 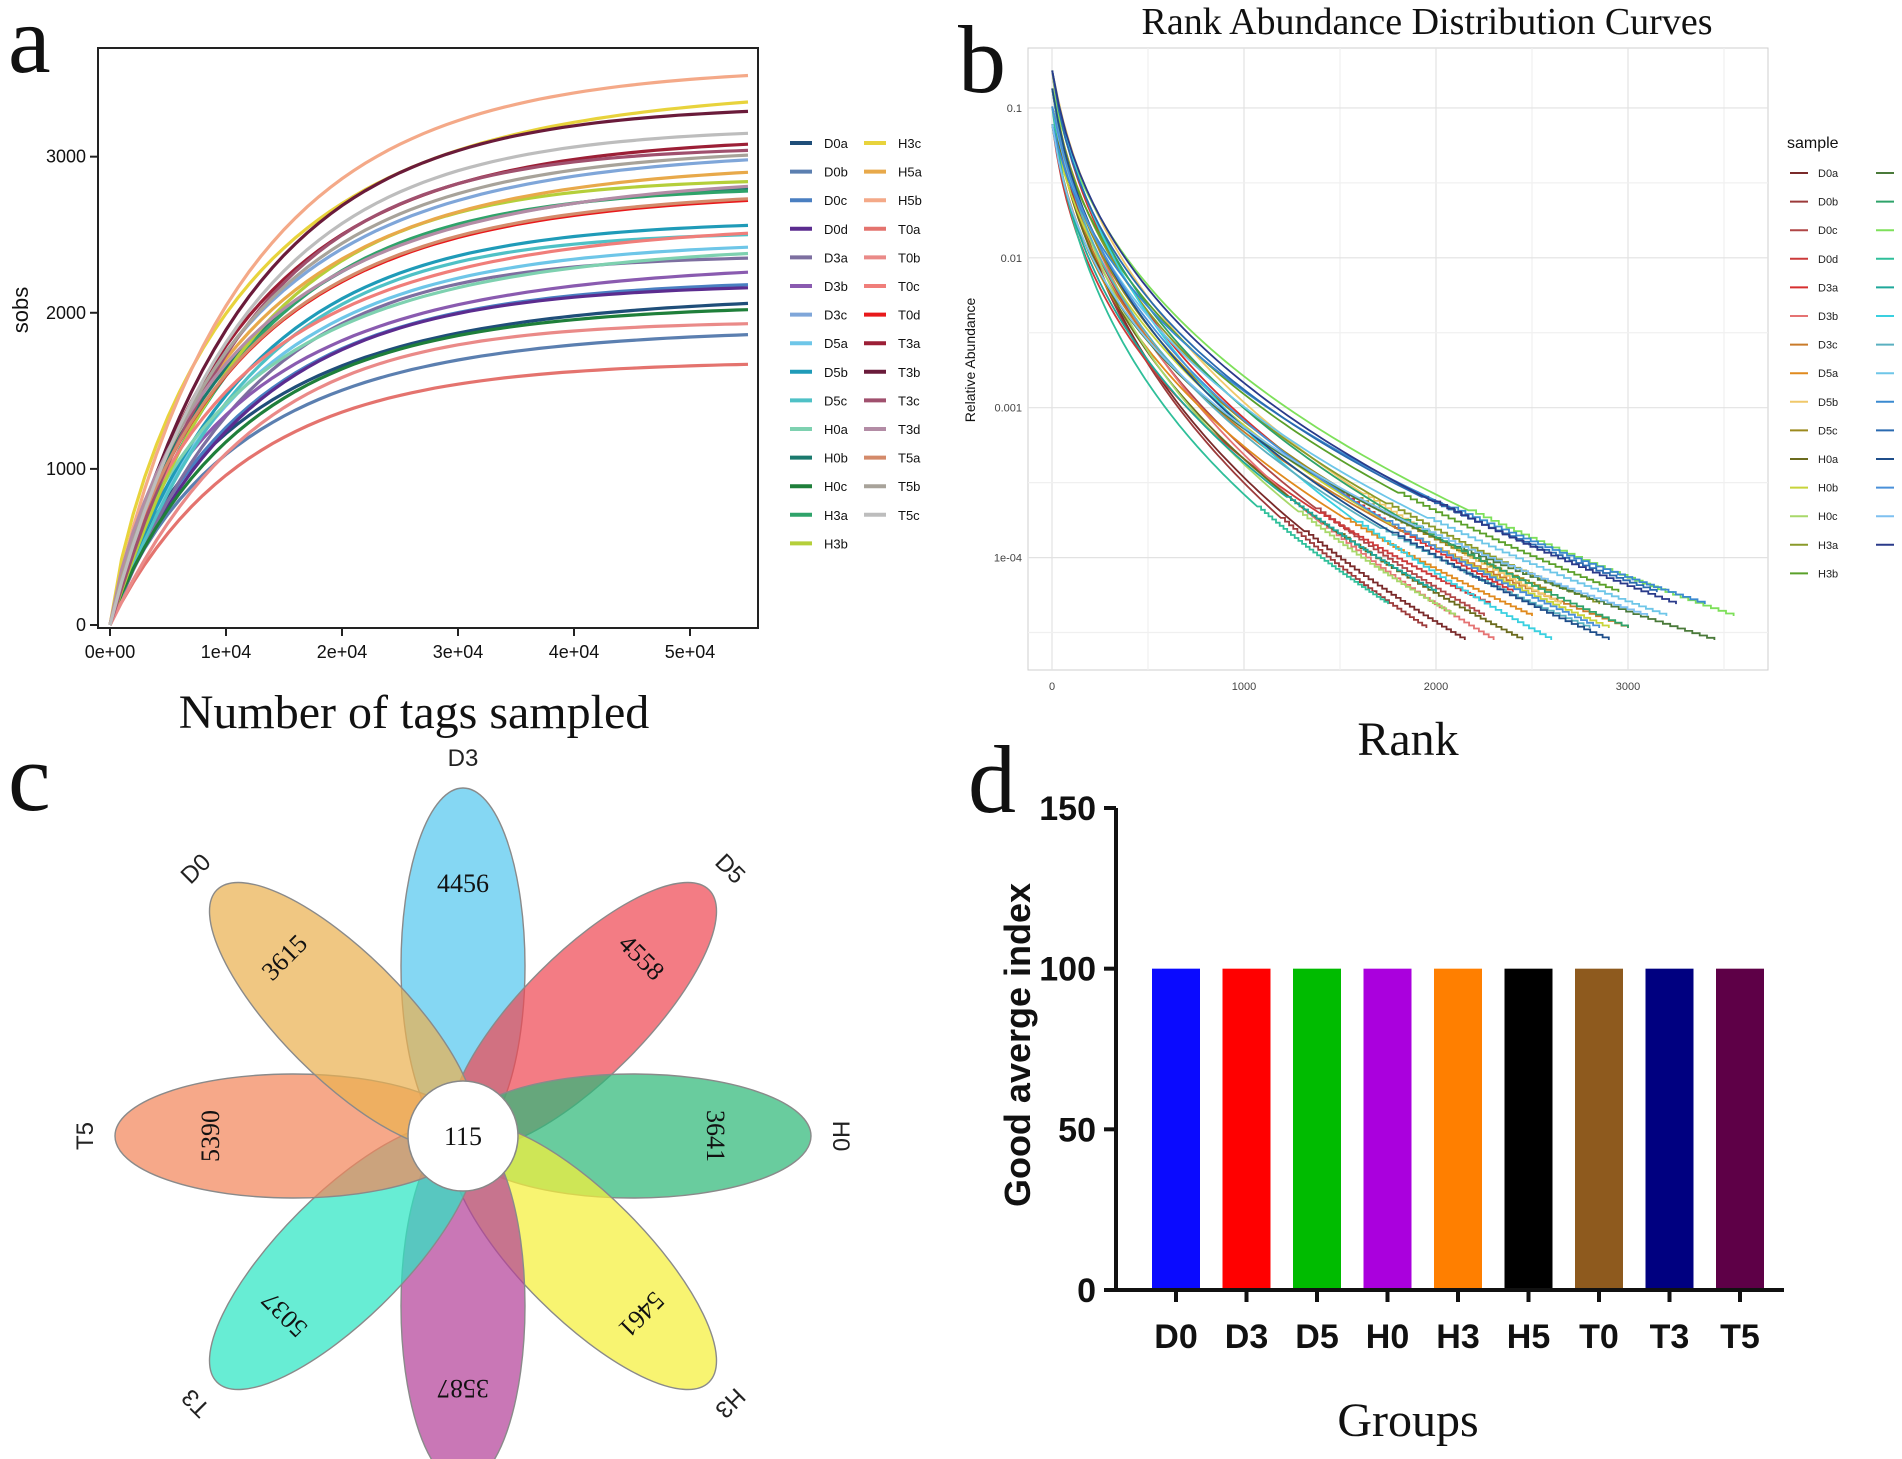 What do you see at coordinates (1828, 203) in the screenshot?
I see `b-legend-label-D0b: D0b` at bounding box center [1828, 203].